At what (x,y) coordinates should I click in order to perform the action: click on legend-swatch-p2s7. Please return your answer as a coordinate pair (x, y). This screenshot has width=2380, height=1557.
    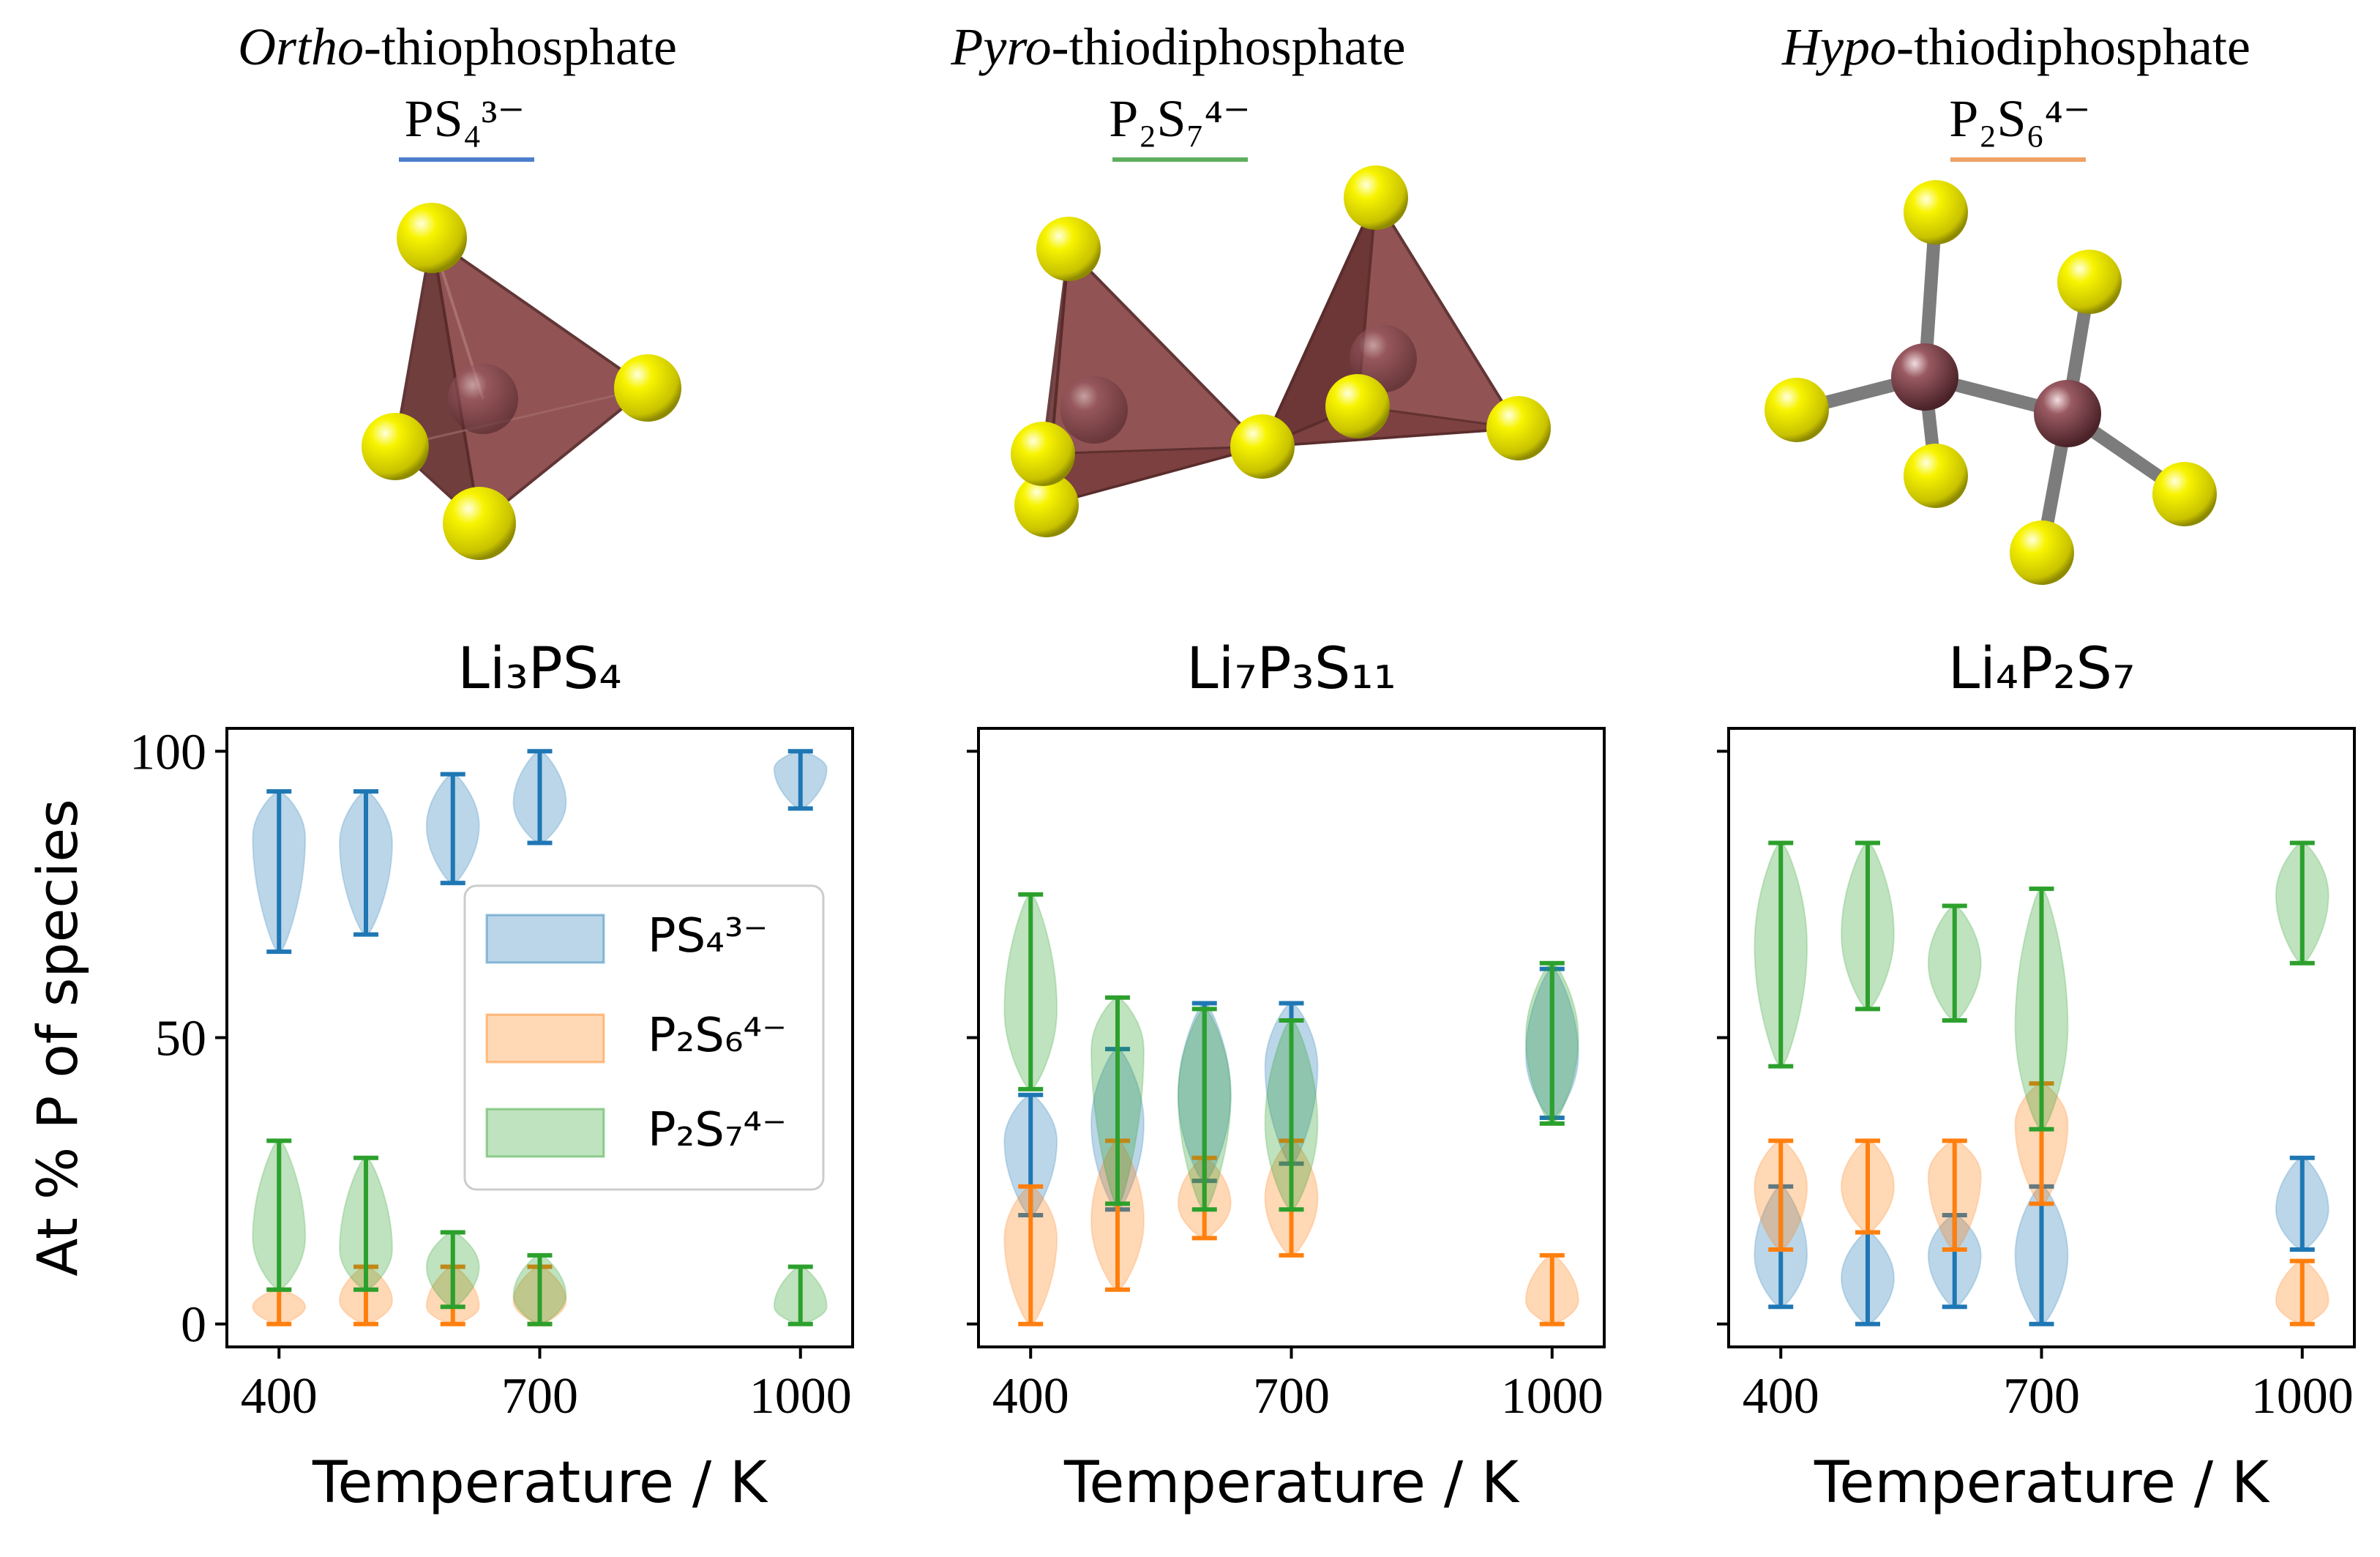
    Looking at the image, I should click on (545, 1133).